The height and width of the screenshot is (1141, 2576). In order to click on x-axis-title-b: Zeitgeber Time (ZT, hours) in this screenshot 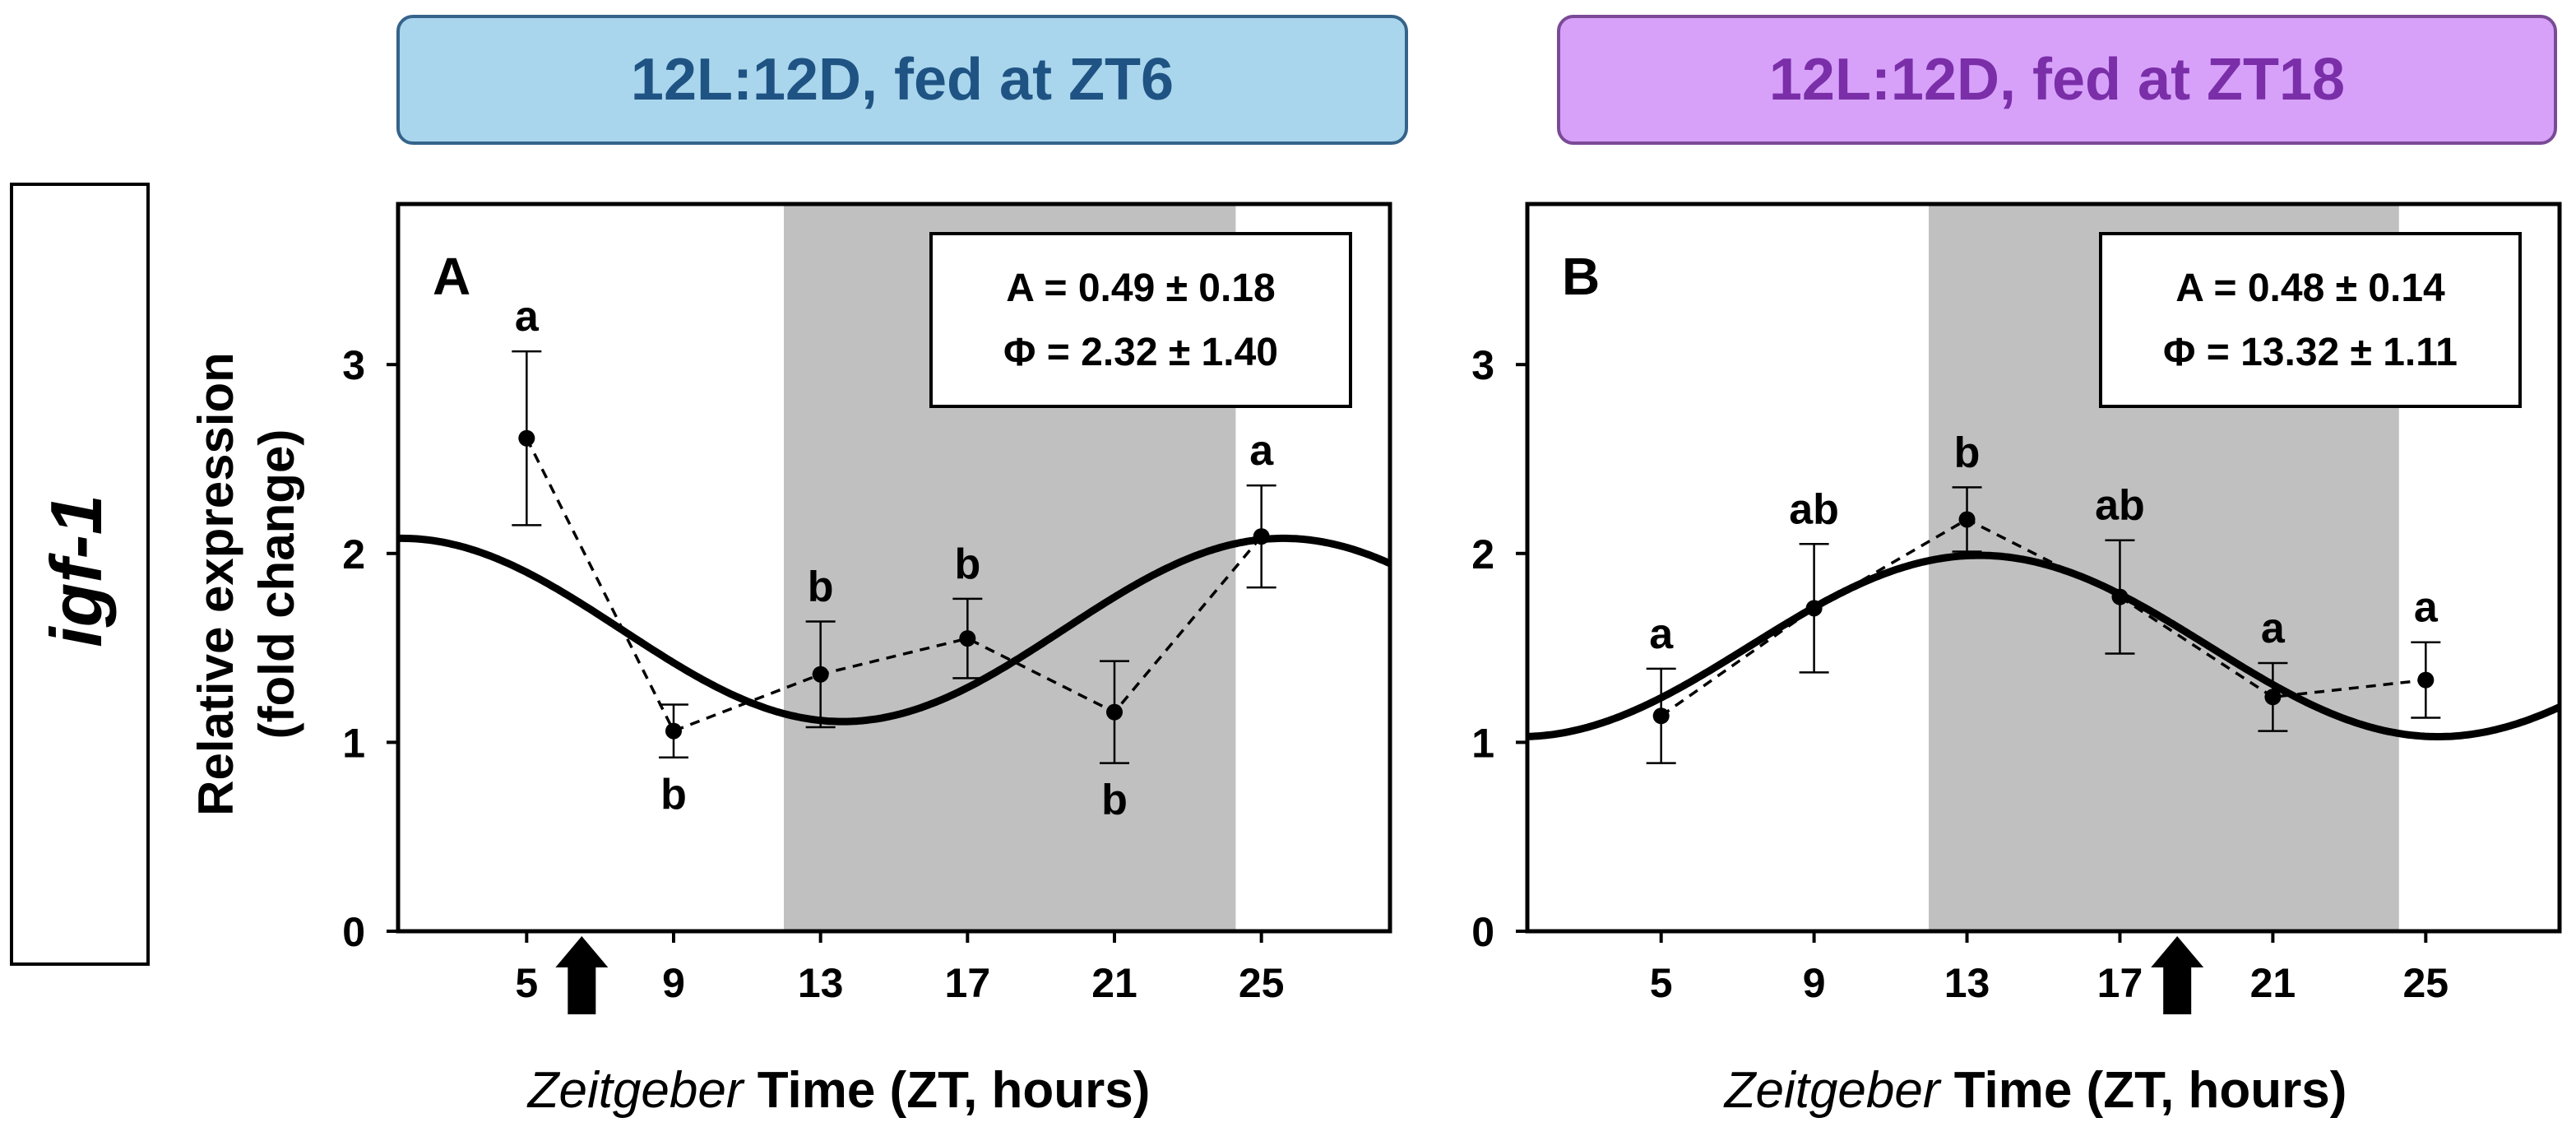, I will do `click(2036, 1090)`.